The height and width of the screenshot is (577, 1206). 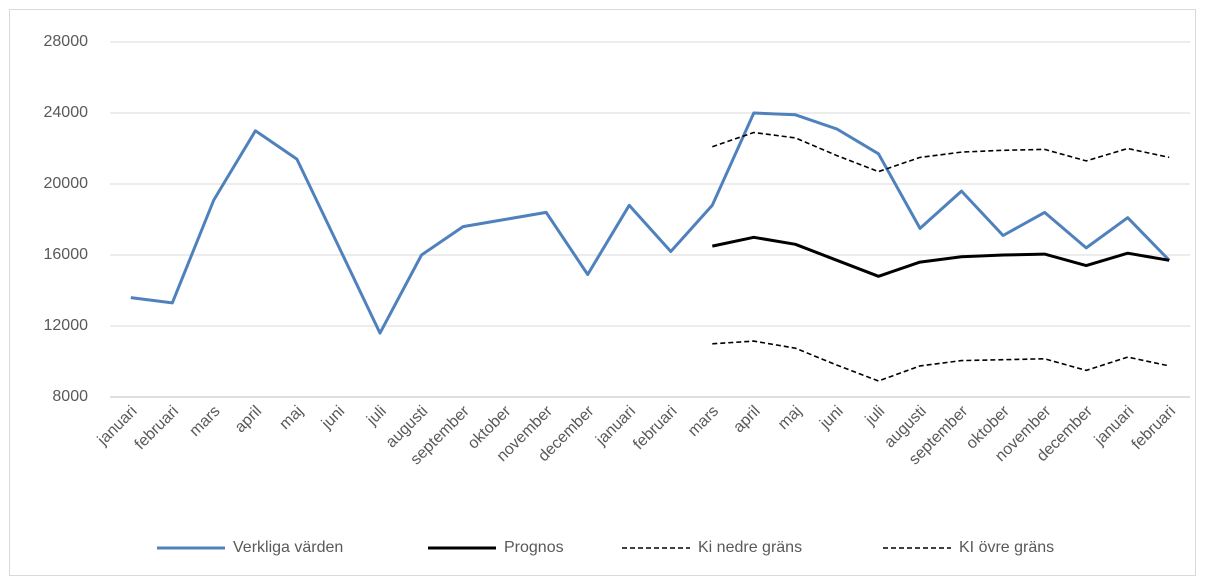 I want to click on legend-label: Verkliga värden, so click(x=288, y=547).